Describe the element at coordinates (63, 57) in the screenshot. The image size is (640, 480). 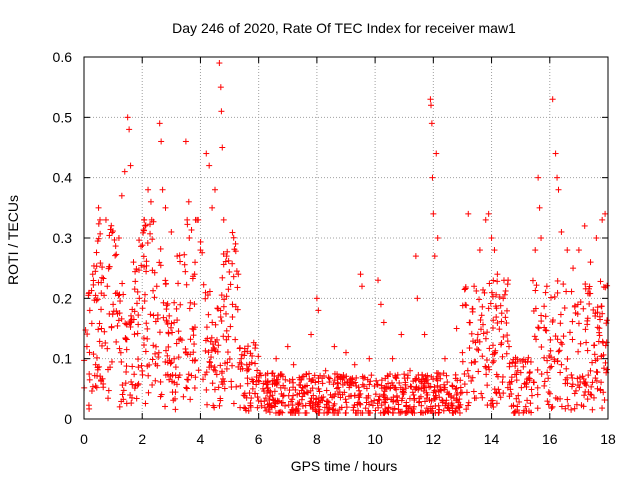
I see `y-tick-label: 0.6` at that location.